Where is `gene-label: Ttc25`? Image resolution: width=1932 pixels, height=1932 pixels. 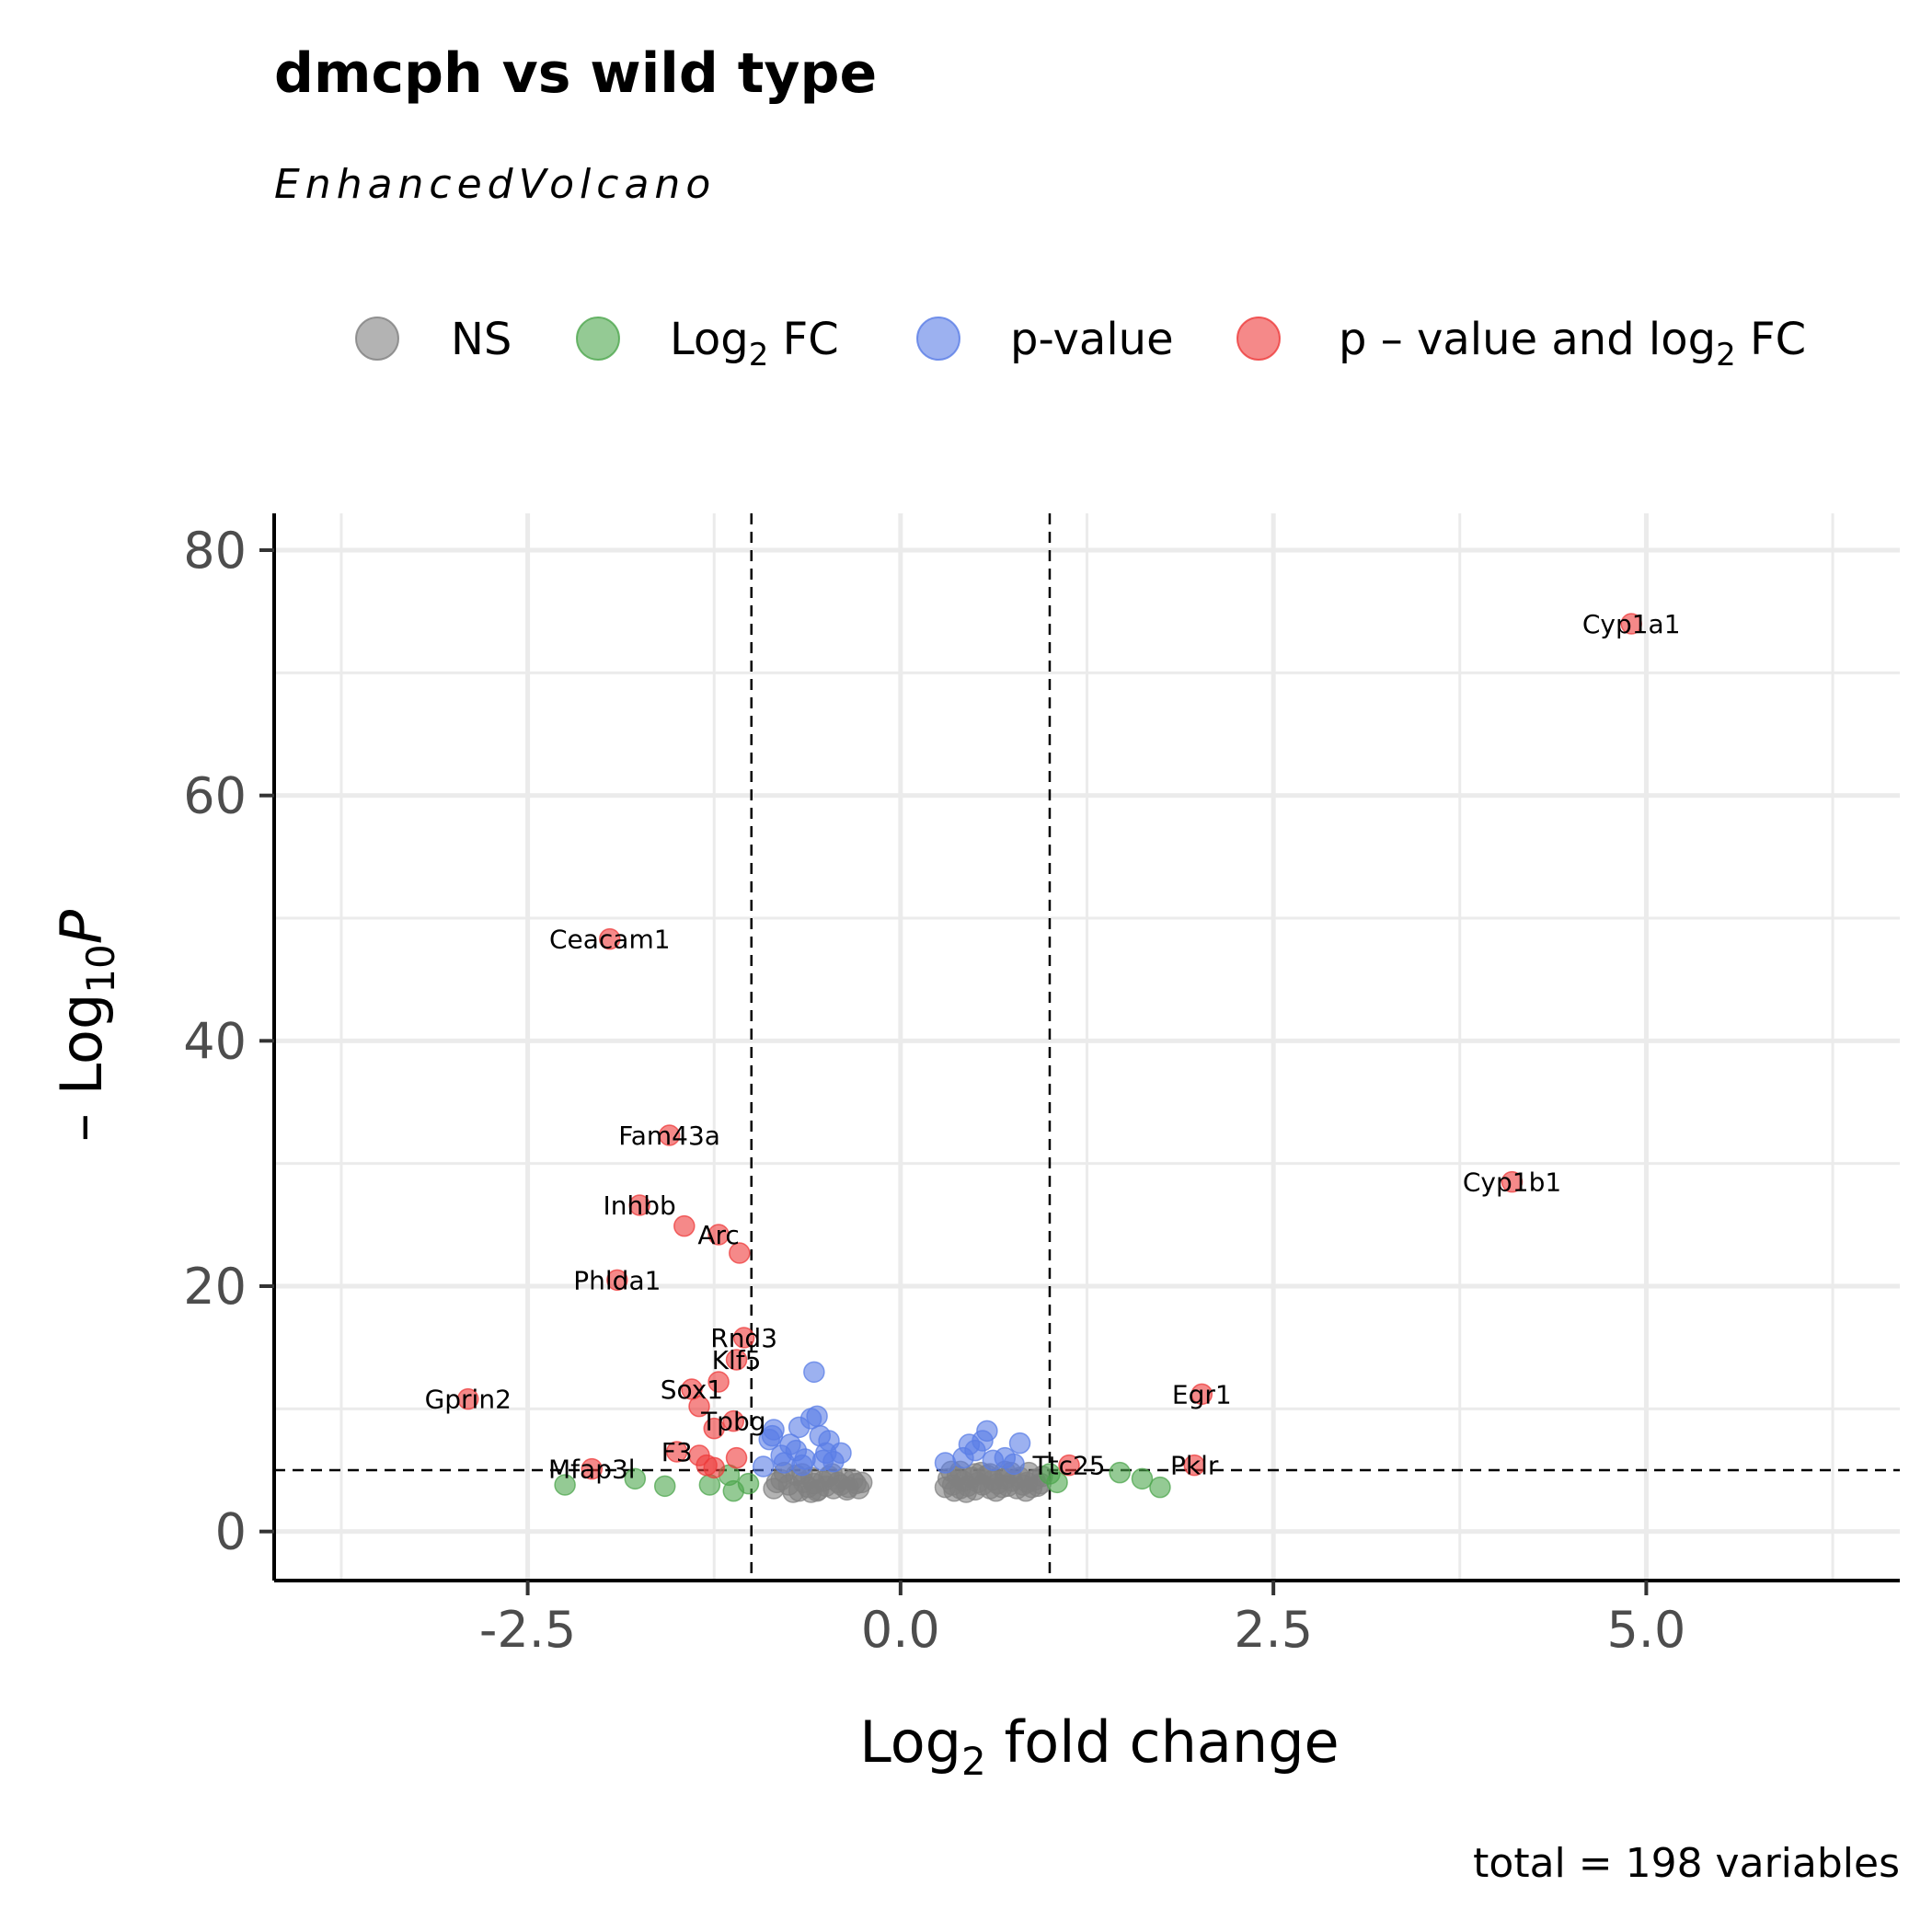
gene-label: Ttc25 is located at coordinates (1068, 1466).